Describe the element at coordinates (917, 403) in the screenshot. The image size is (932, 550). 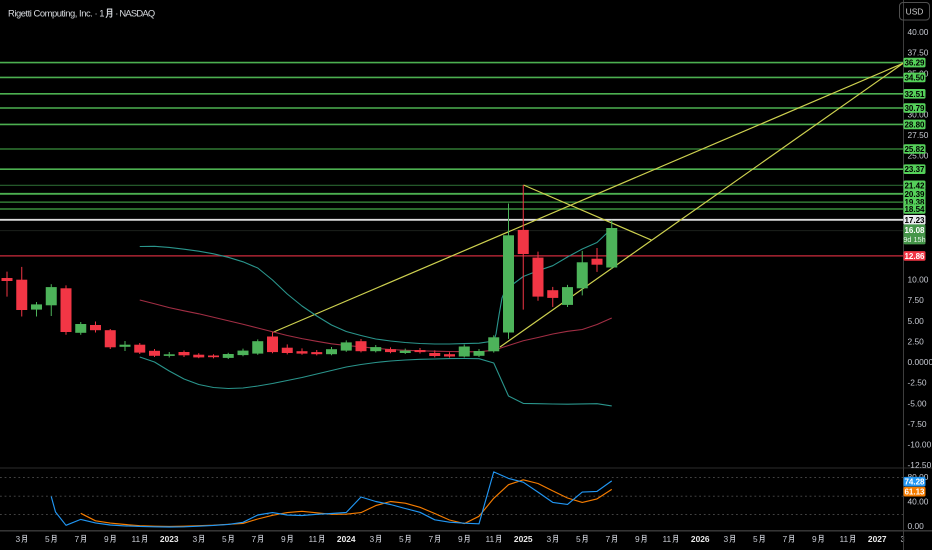
I see `svg-text: -5.00` at that location.